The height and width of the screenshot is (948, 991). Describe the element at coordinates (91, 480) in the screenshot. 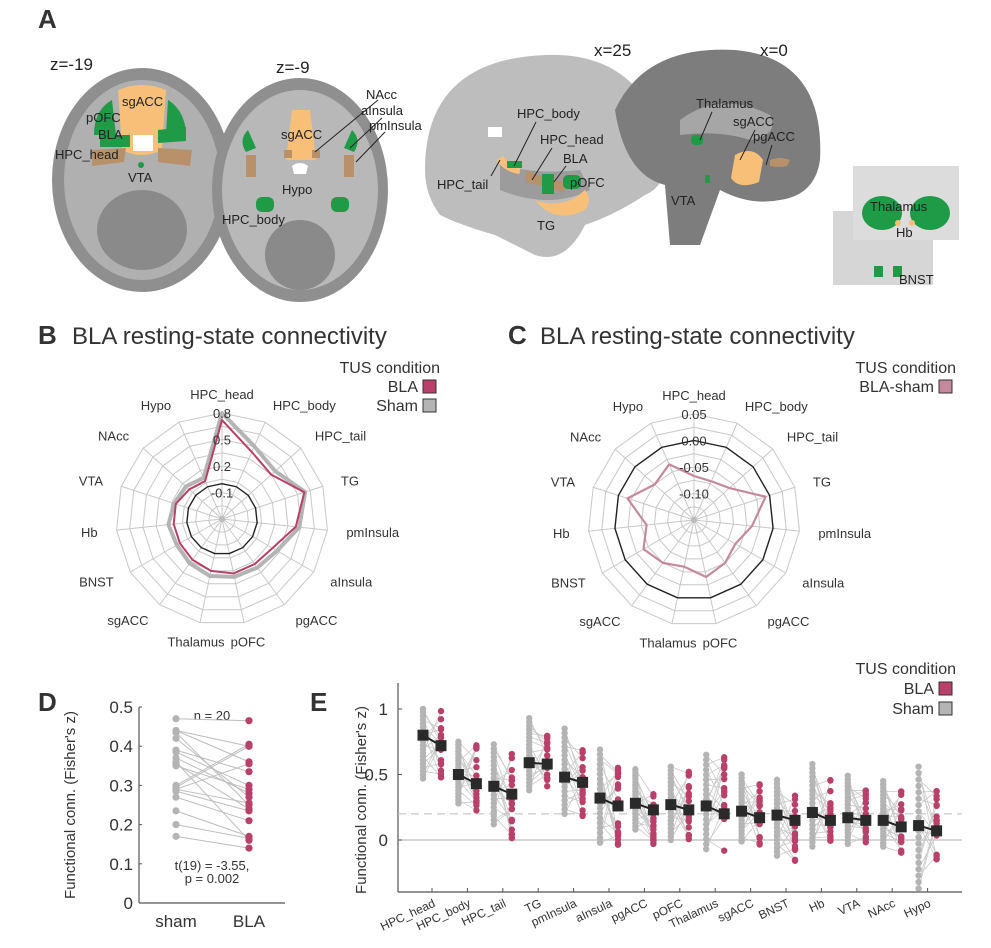

I see `radar-category-label: VTA` at that location.